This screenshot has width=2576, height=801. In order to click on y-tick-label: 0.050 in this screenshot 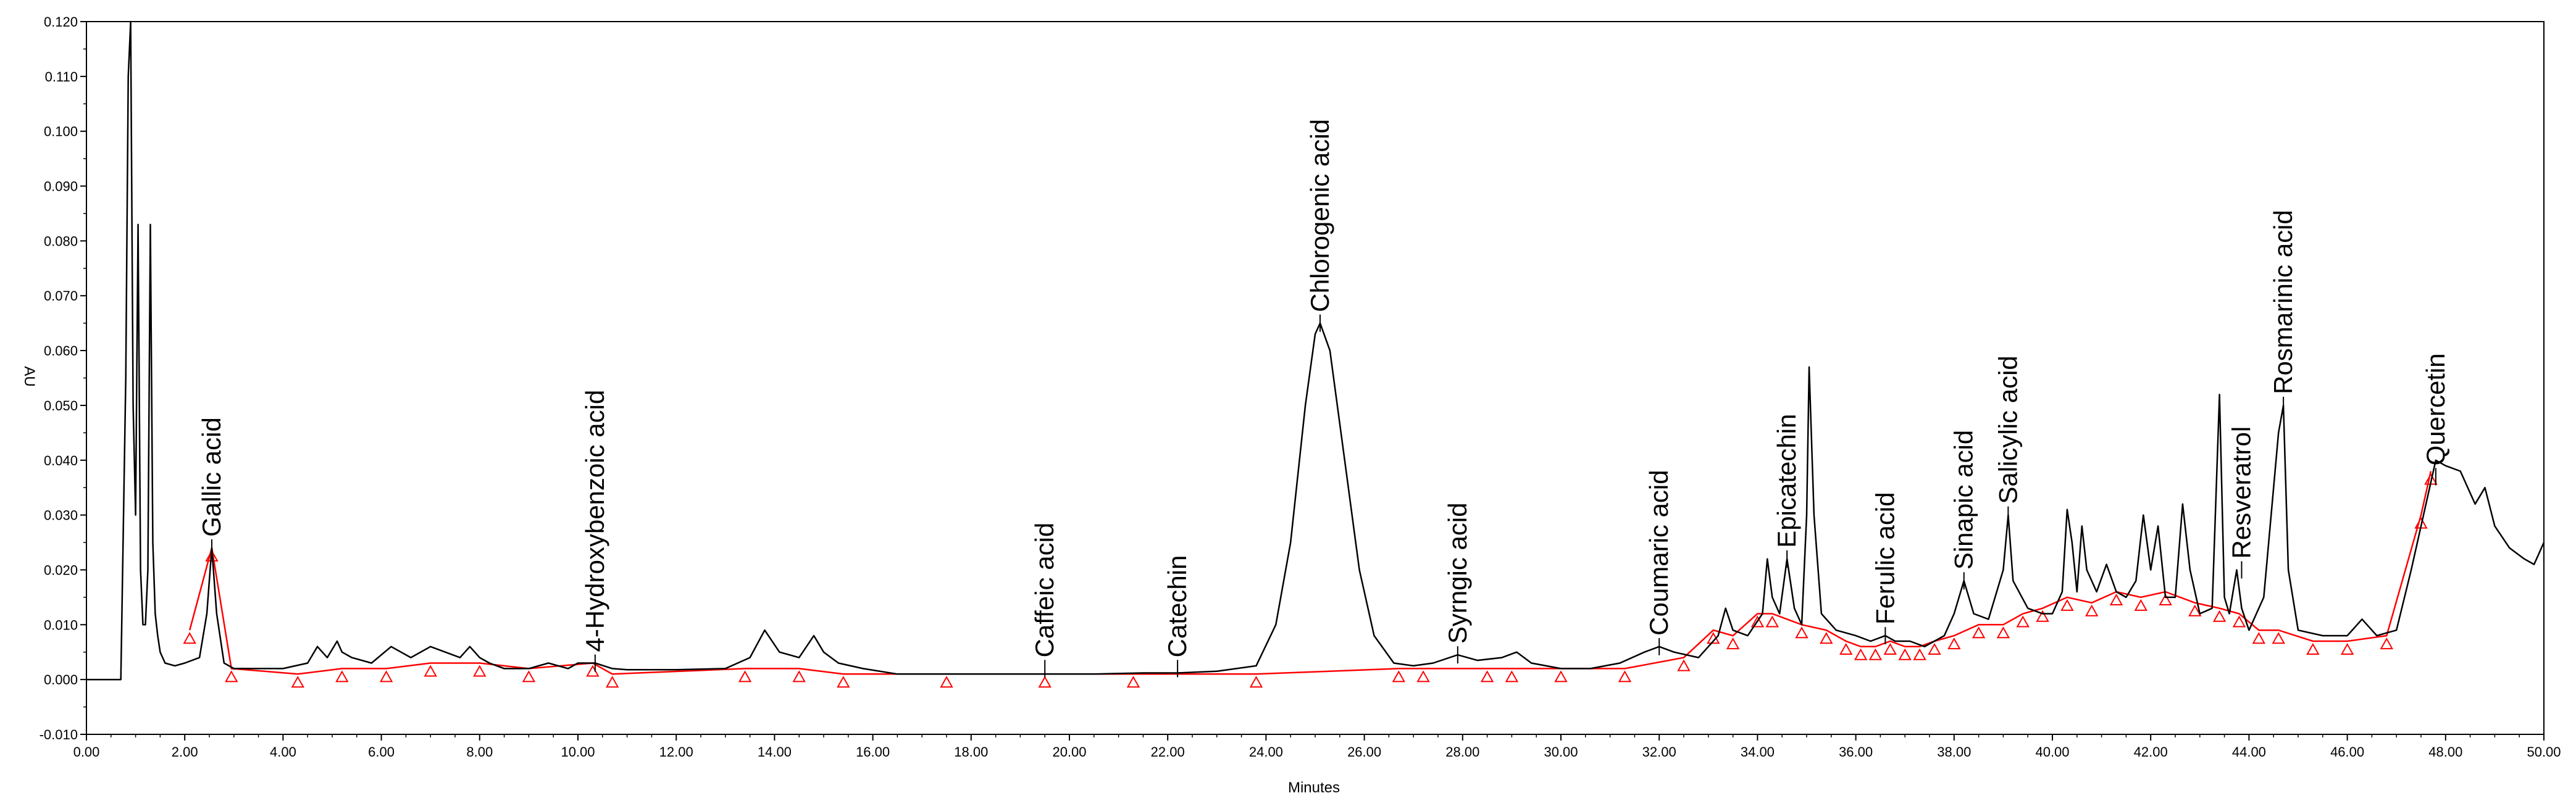, I will do `click(61, 405)`.